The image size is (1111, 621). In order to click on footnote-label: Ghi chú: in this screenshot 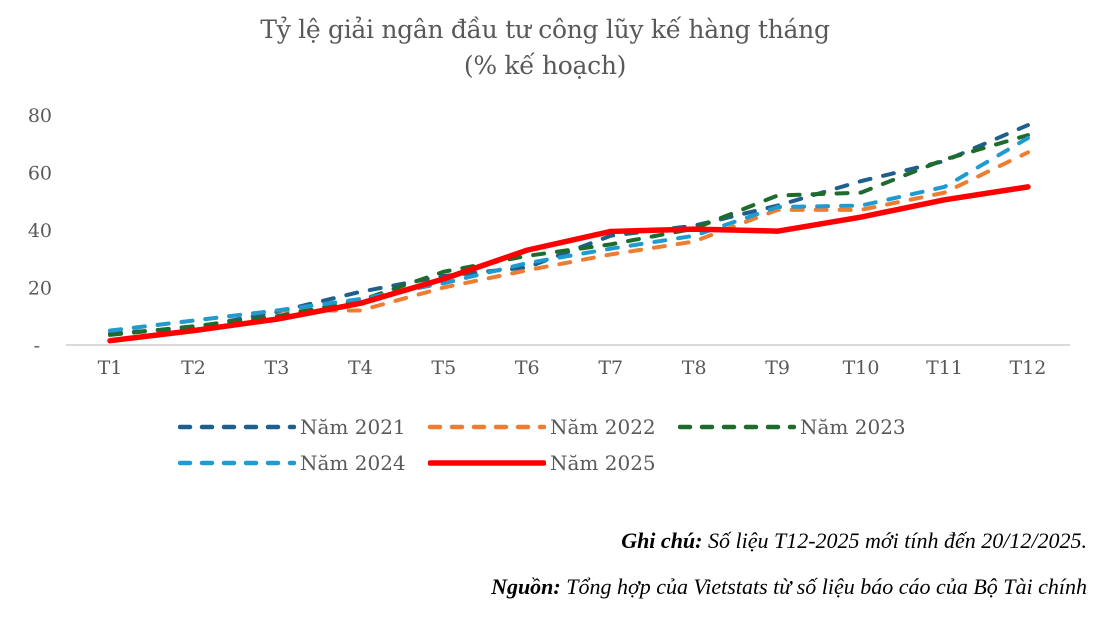, I will do `click(662, 540)`.